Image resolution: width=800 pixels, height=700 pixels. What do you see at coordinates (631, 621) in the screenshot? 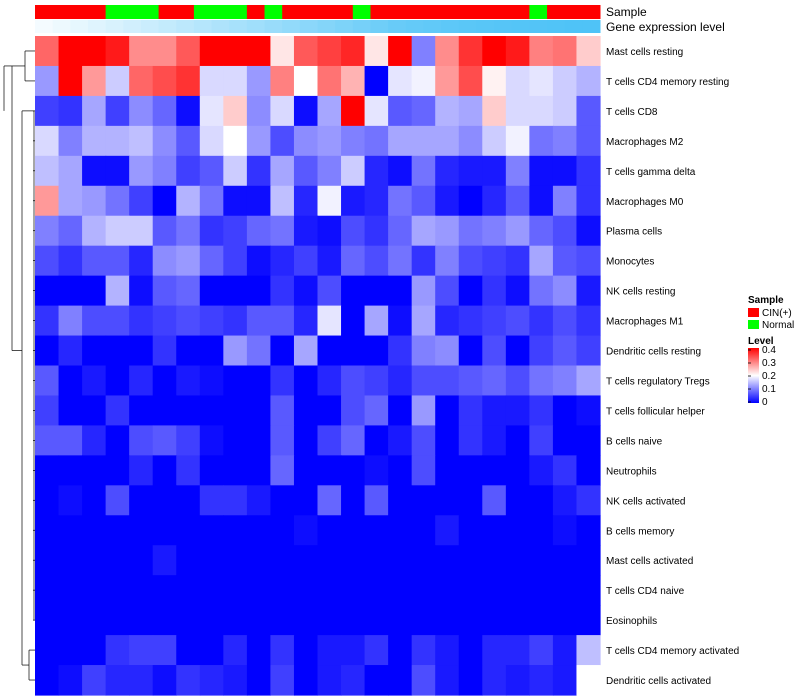
I see `row-label: Eosinophils` at bounding box center [631, 621].